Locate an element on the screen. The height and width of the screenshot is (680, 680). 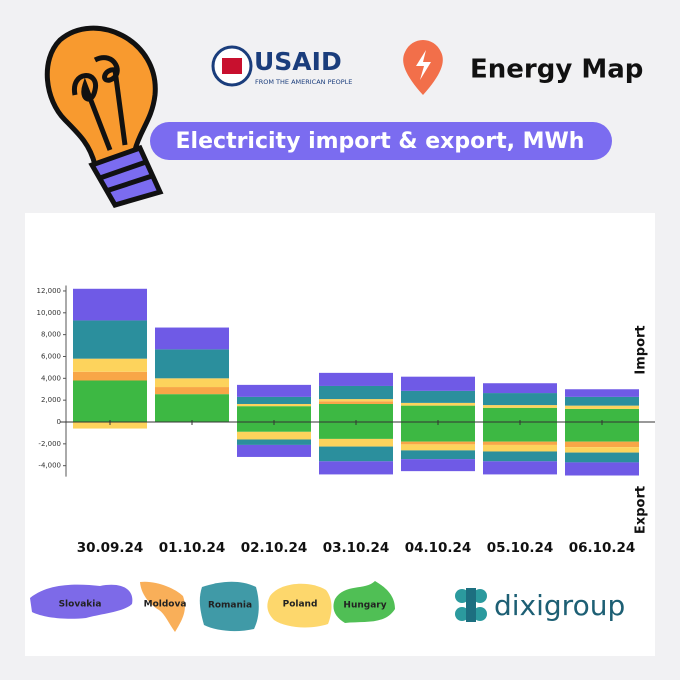
legend-item: Poland is located at coordinates (299, 605).